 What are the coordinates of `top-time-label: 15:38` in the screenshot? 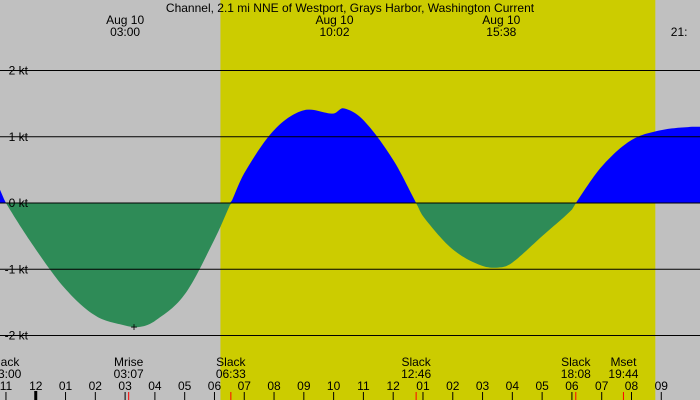 It's located at (501, 32).